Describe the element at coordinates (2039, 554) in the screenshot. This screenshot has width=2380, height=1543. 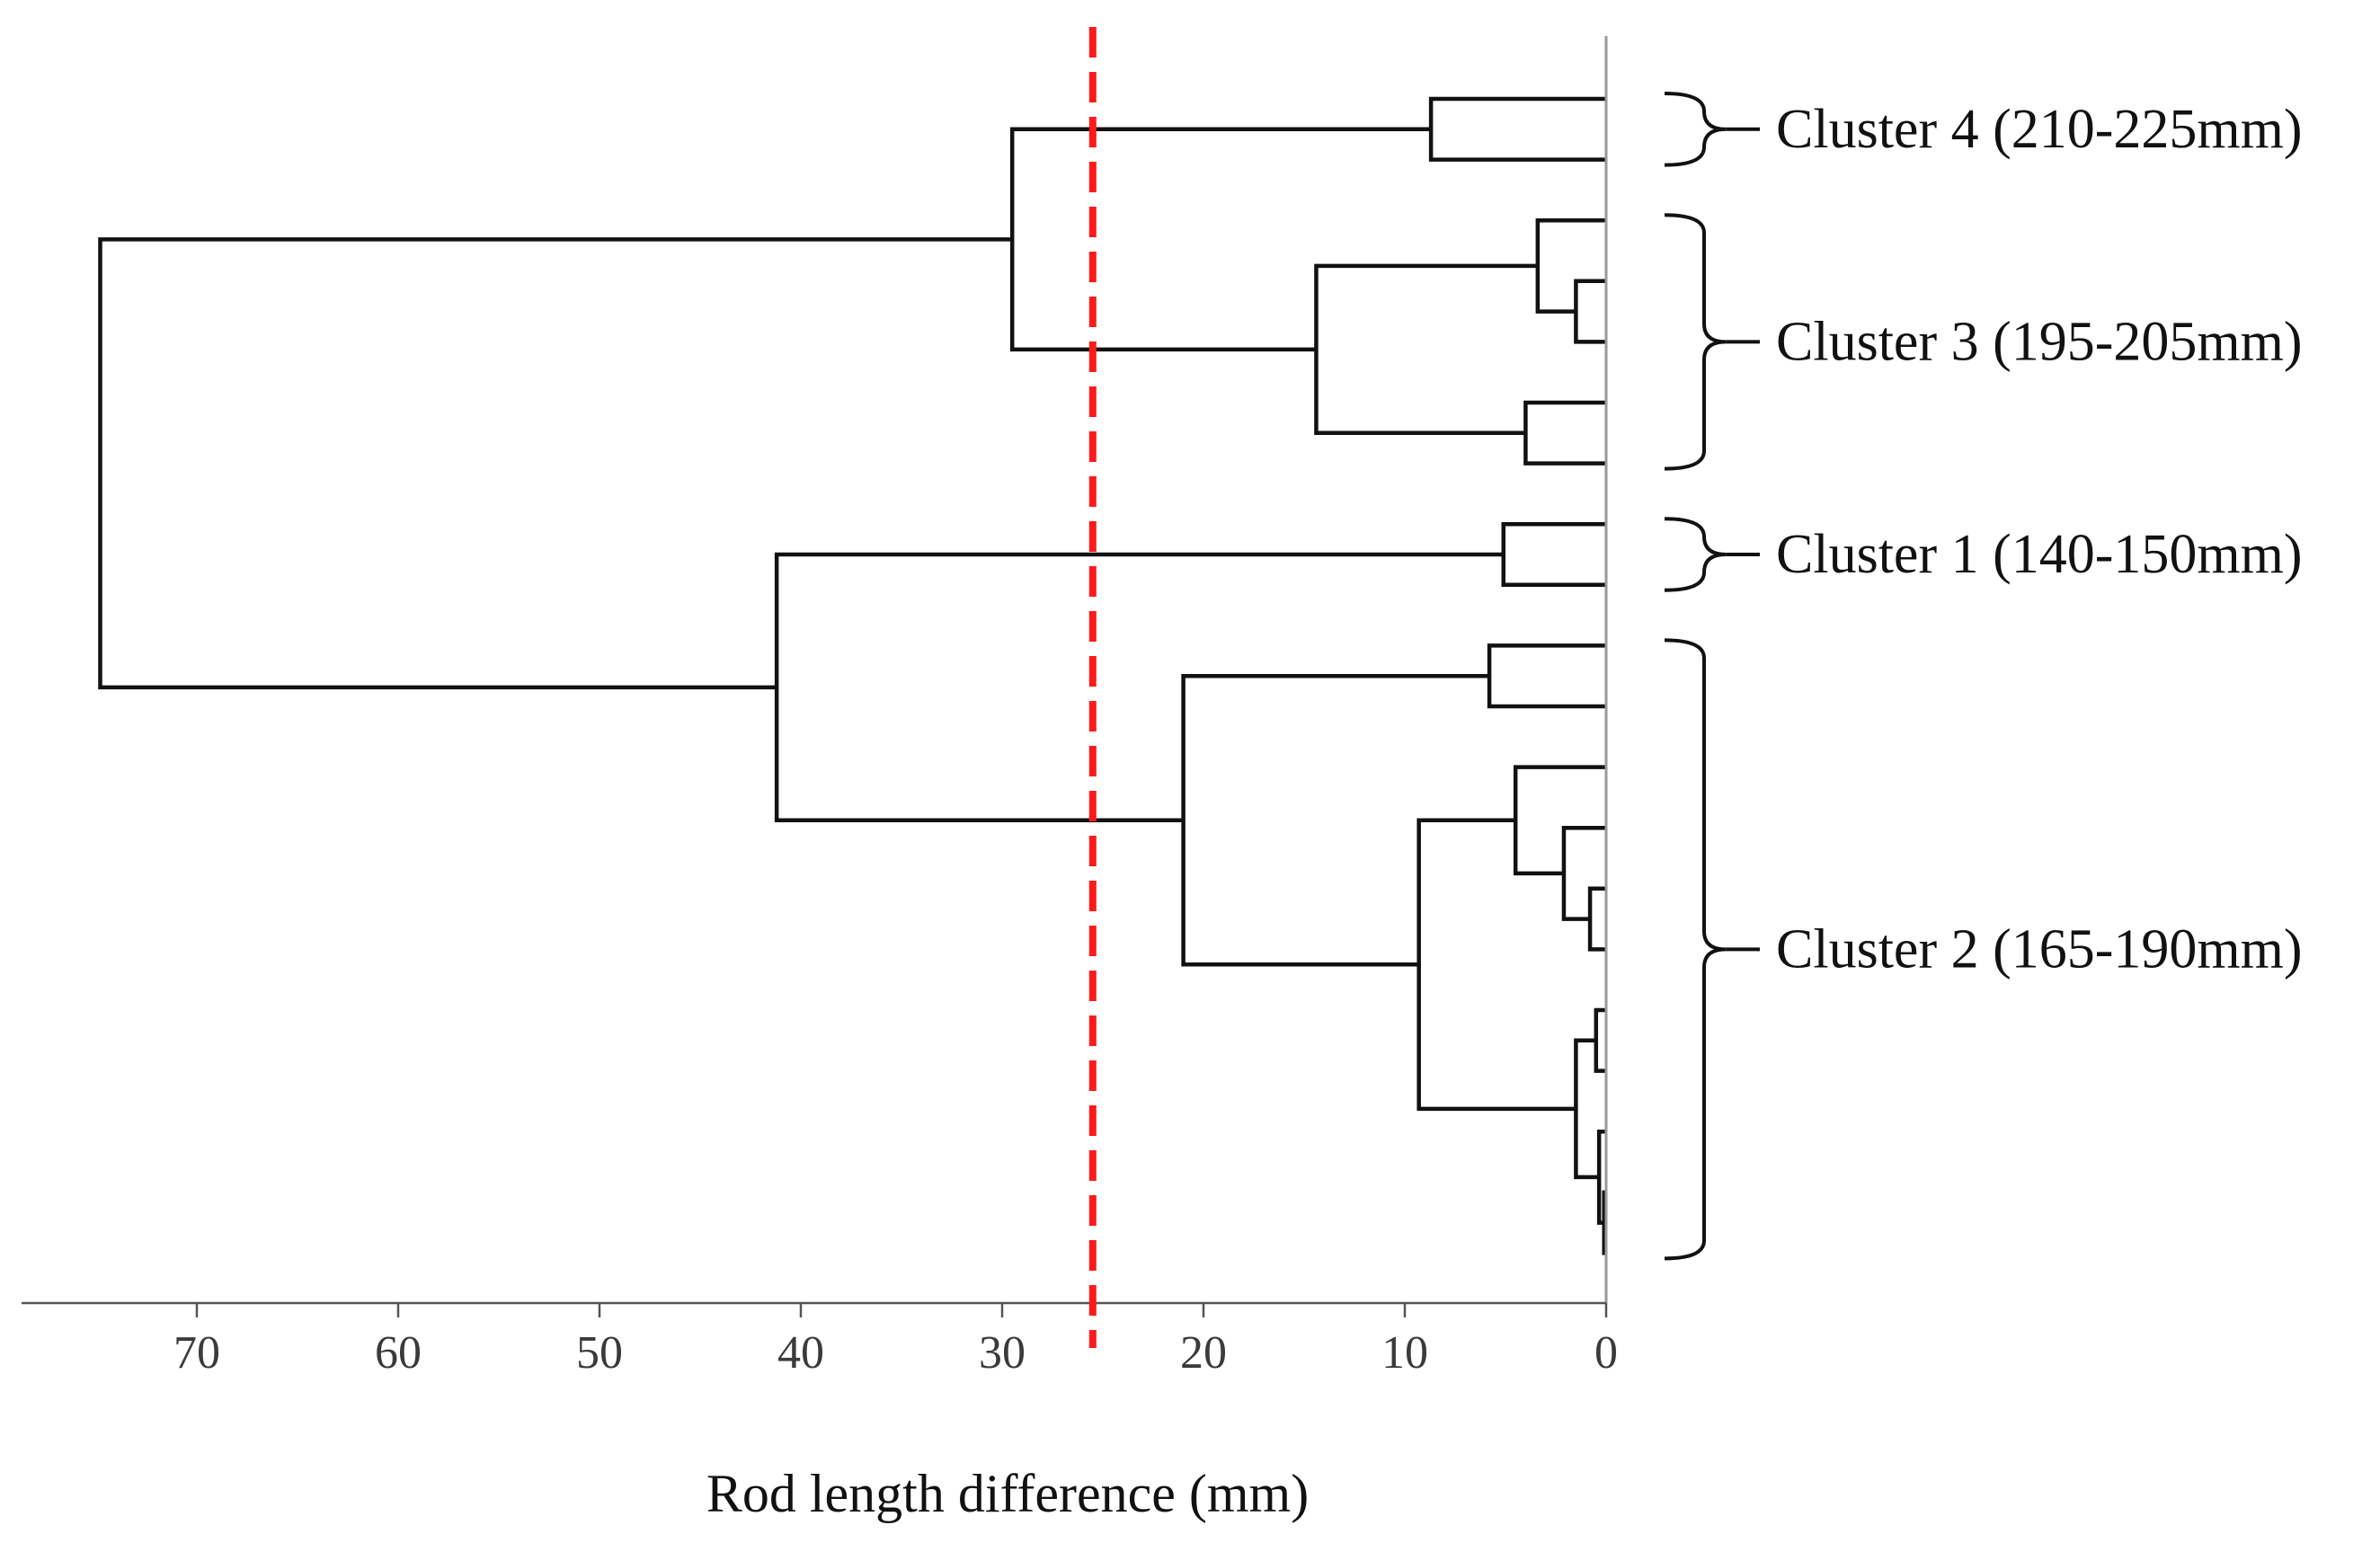
I see `cluster-label: Cluster 1 (140-150mm)` at that location.